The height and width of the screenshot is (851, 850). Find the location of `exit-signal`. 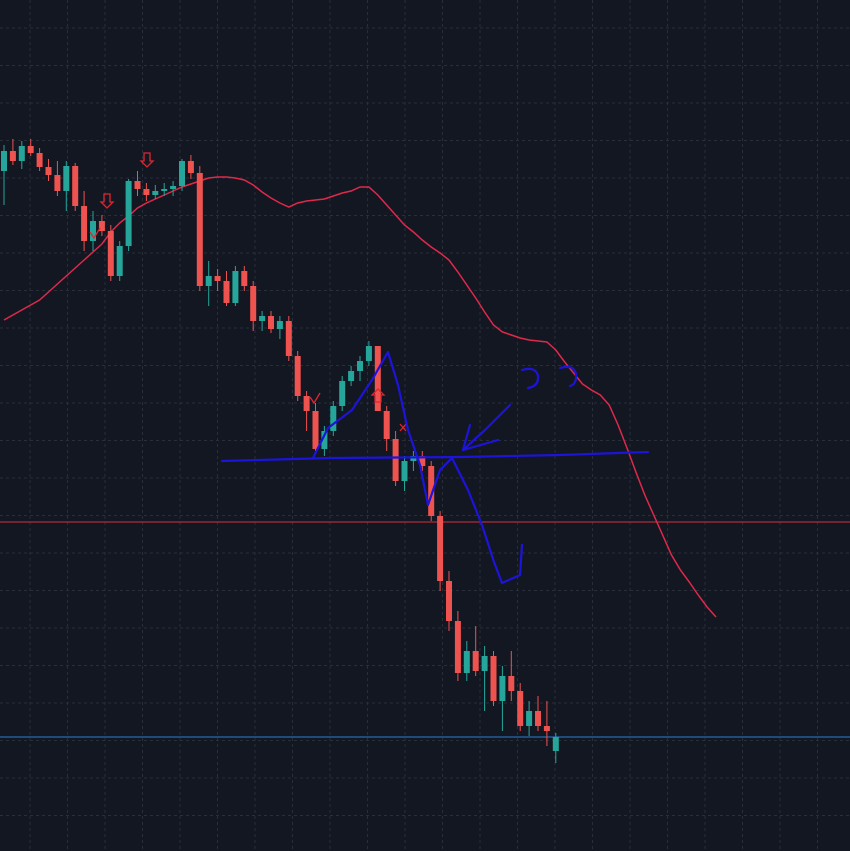

exit-signal is located at coordinates (403, 427).